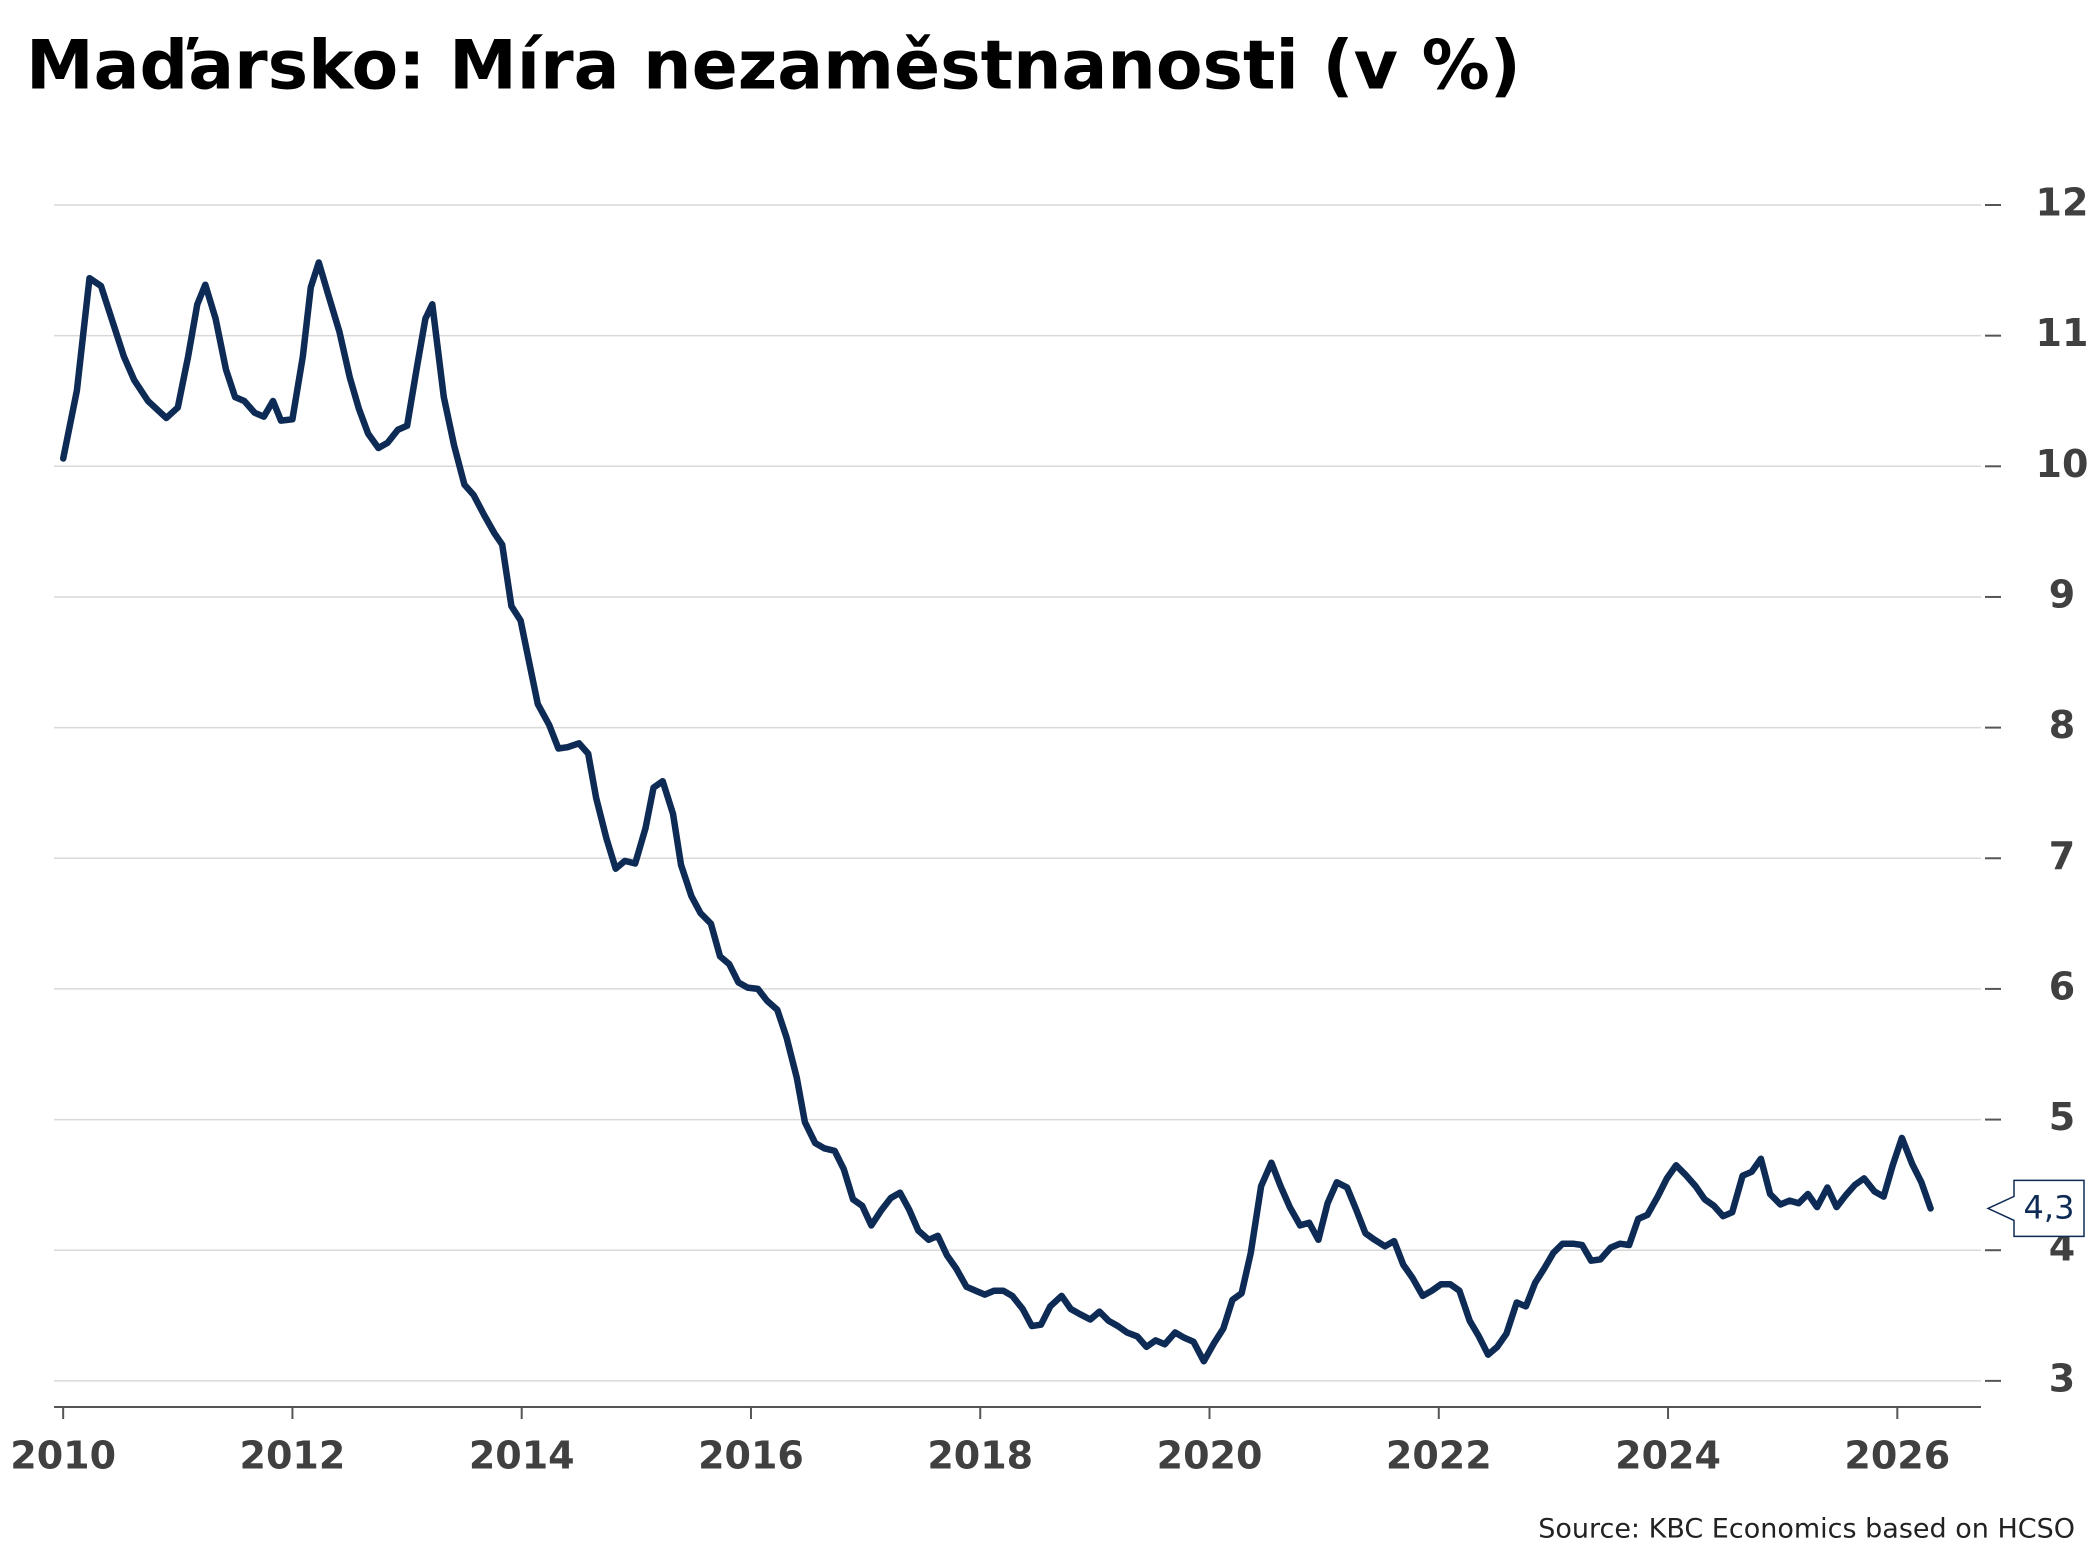  What do you see at coordinates (1210, 1456) in the screenshot?
I see `x-tick-label: 2020` at bounding box center [1210, 1456].